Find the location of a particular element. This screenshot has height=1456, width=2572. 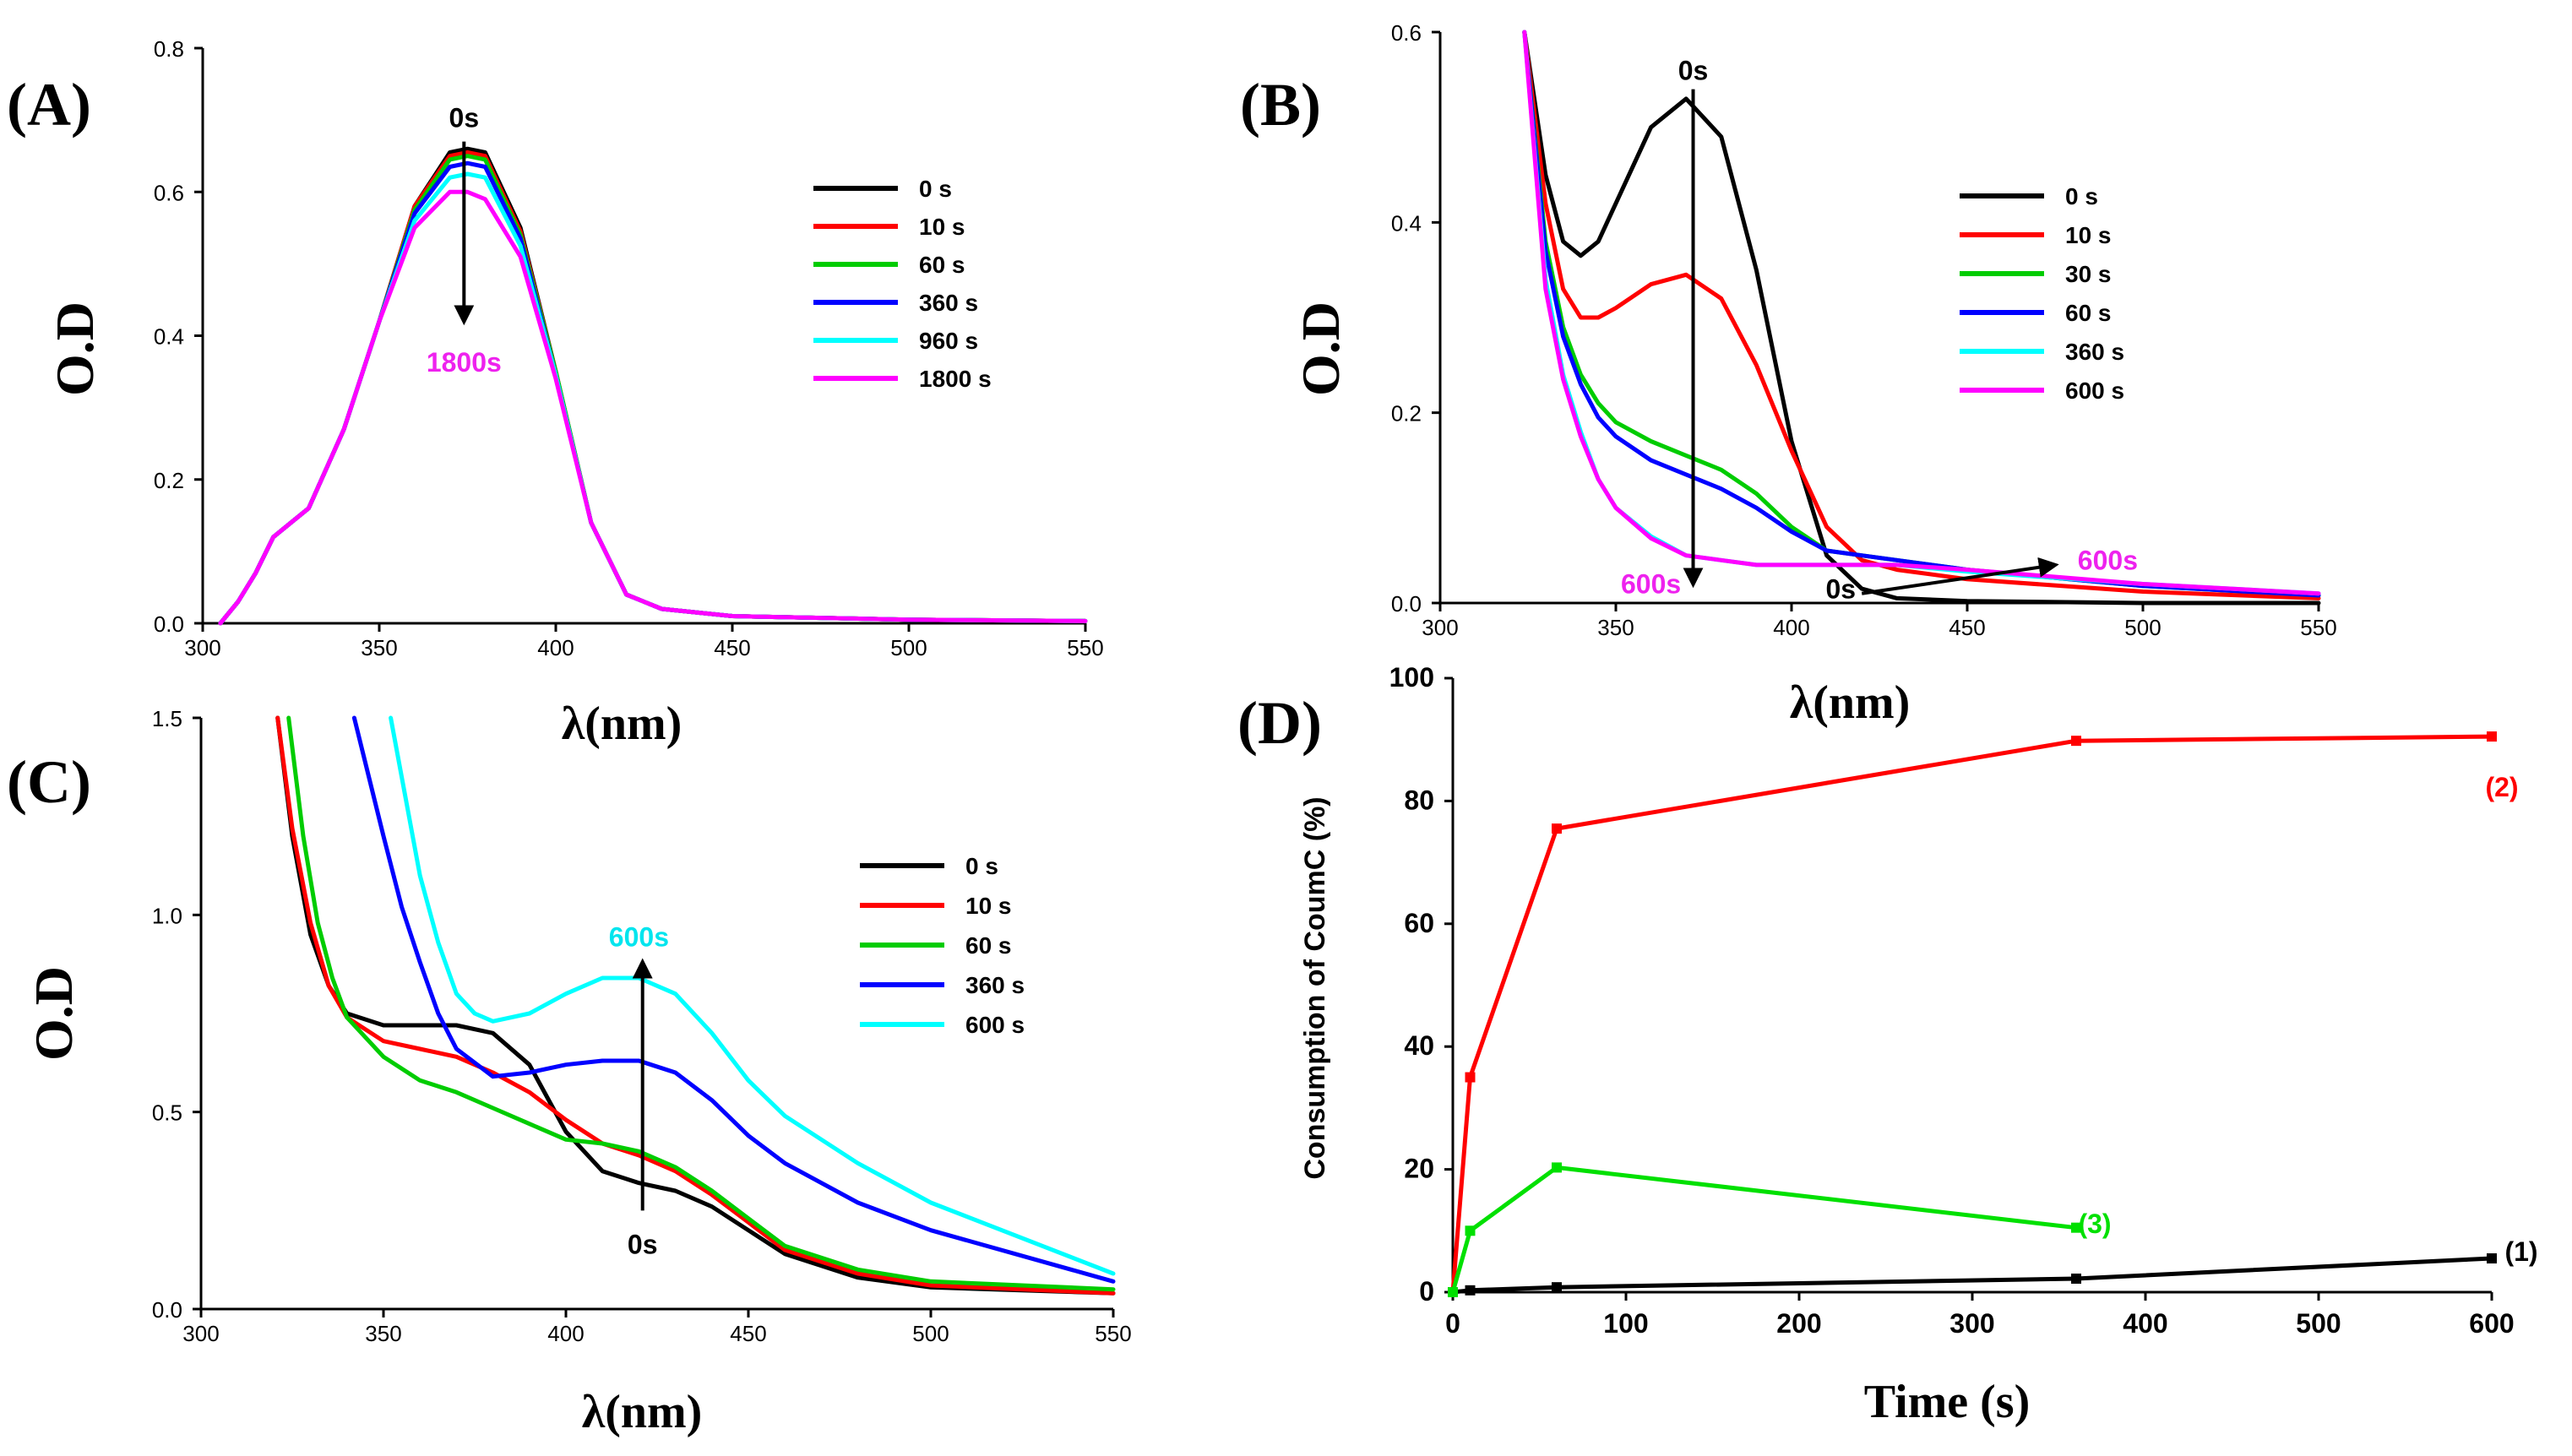

panel-d-tag: (D) is located at coordinates (1280, 723).